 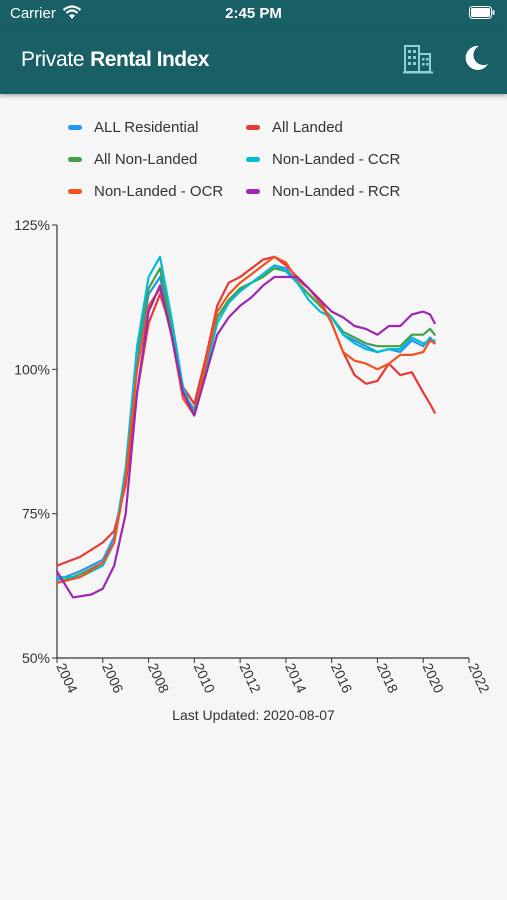 What do you see at coordinates (253, 60) in the screenshot?
I see `app-header: Private Rental Index` at bounding box center [253, 60].